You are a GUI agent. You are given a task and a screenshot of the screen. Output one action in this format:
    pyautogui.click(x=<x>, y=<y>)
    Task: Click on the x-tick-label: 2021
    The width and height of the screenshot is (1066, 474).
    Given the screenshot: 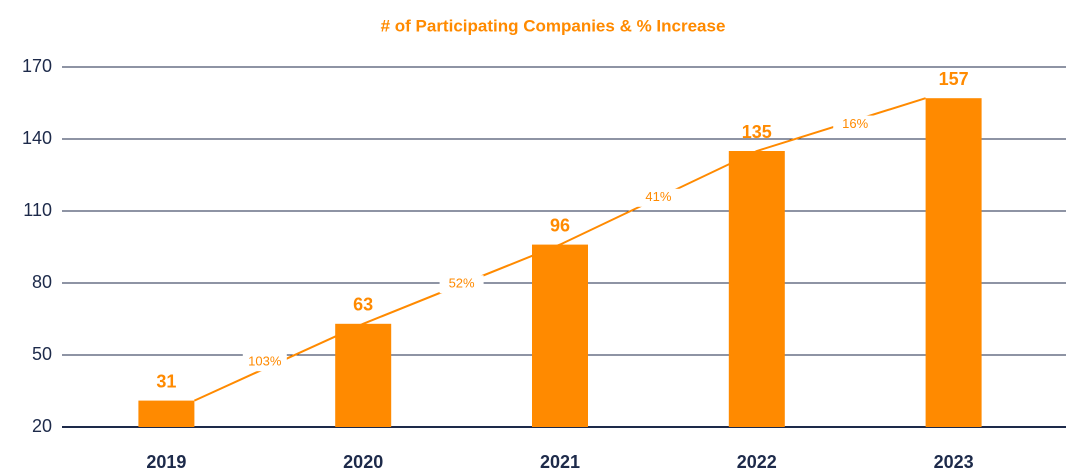 What is the action you would take?
    pyautogui.click(x=560, y=462)
    